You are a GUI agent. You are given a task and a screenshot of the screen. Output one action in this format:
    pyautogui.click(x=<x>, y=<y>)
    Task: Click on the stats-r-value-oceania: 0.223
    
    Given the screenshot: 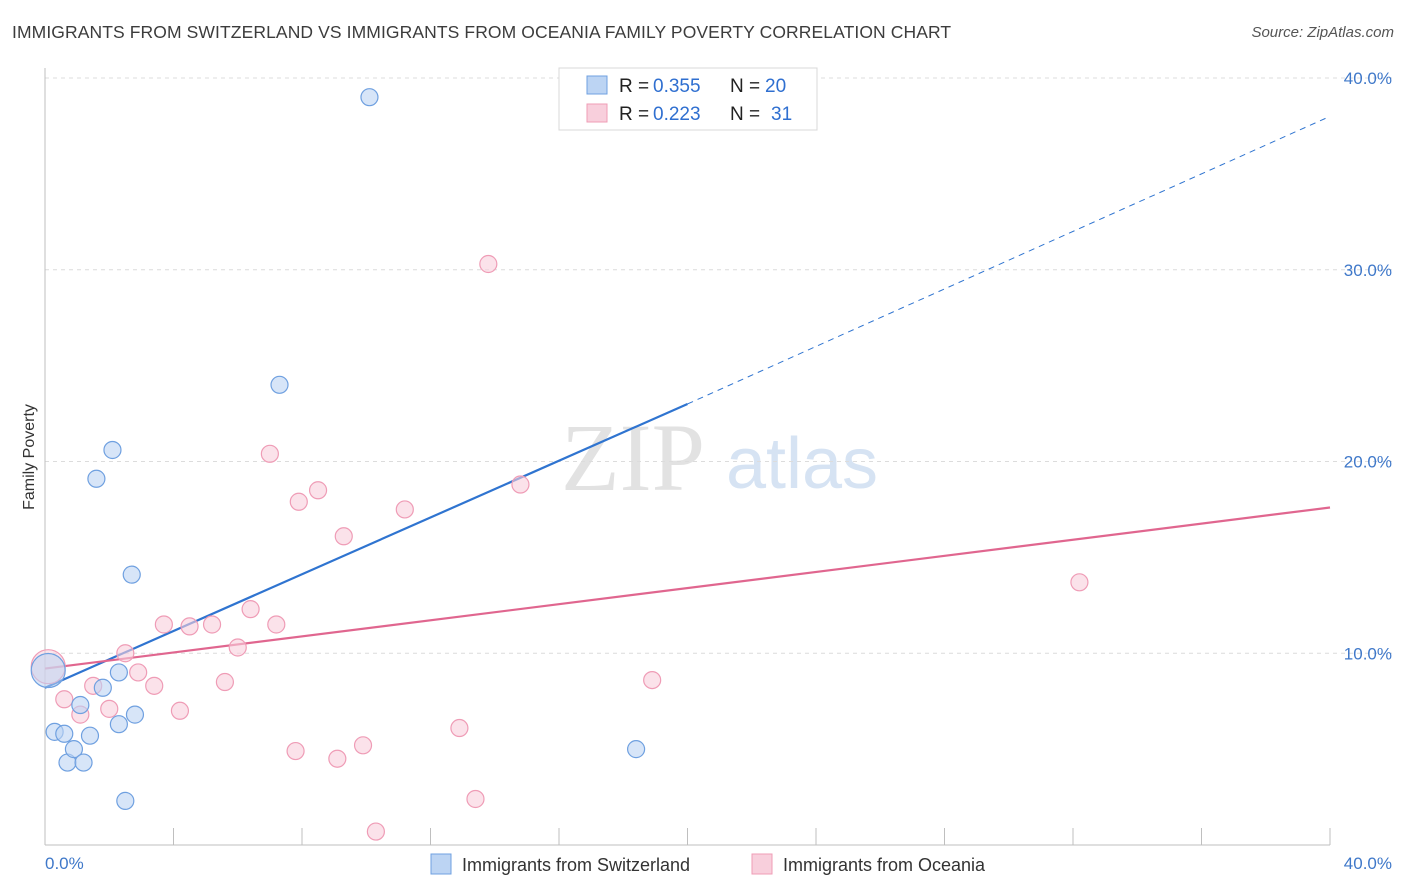 What is the action you would take?
    pyautogui.click(x=677, y=114)
    